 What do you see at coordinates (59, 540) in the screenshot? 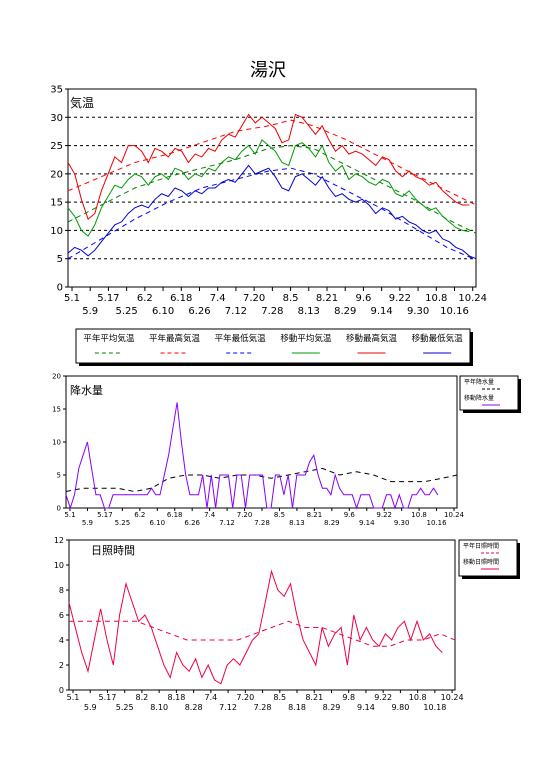
I see `y-tick-label: 12` at bounding box center [59, 540].